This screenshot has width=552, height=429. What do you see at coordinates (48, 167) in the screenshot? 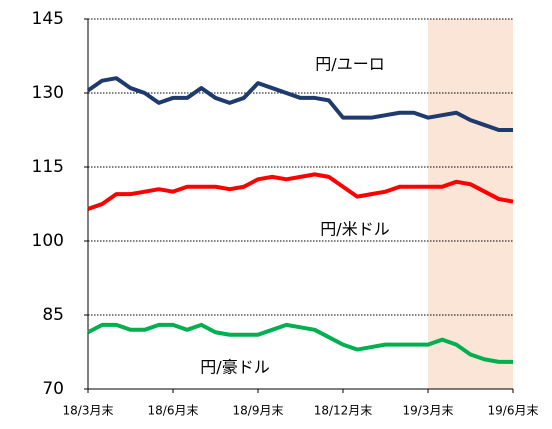
I see `y-tick-label: 115` at bounding box center [48, 167].